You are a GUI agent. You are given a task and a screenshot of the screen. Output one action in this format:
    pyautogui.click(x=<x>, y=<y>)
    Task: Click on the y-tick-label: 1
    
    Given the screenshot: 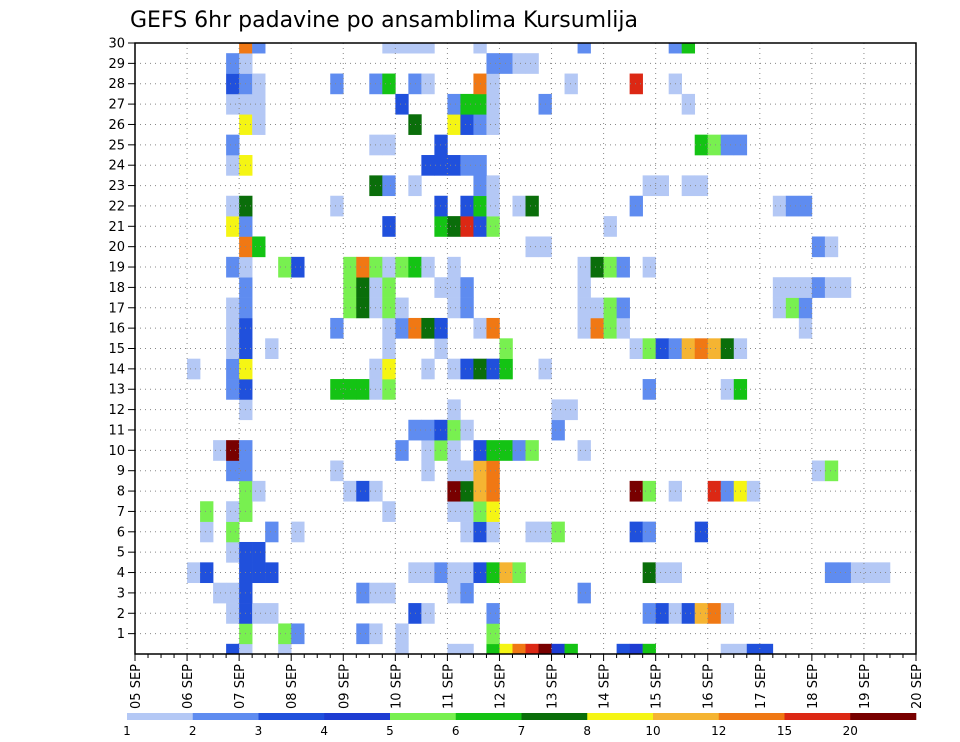 What is the action you would take?
    pyautogui.click(x=121, y=634)
    